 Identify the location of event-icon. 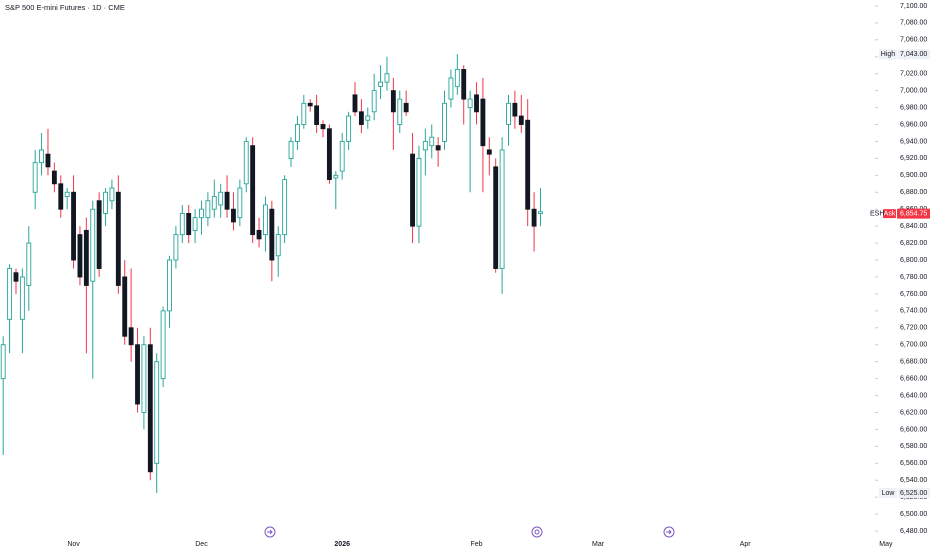
(537, 532).